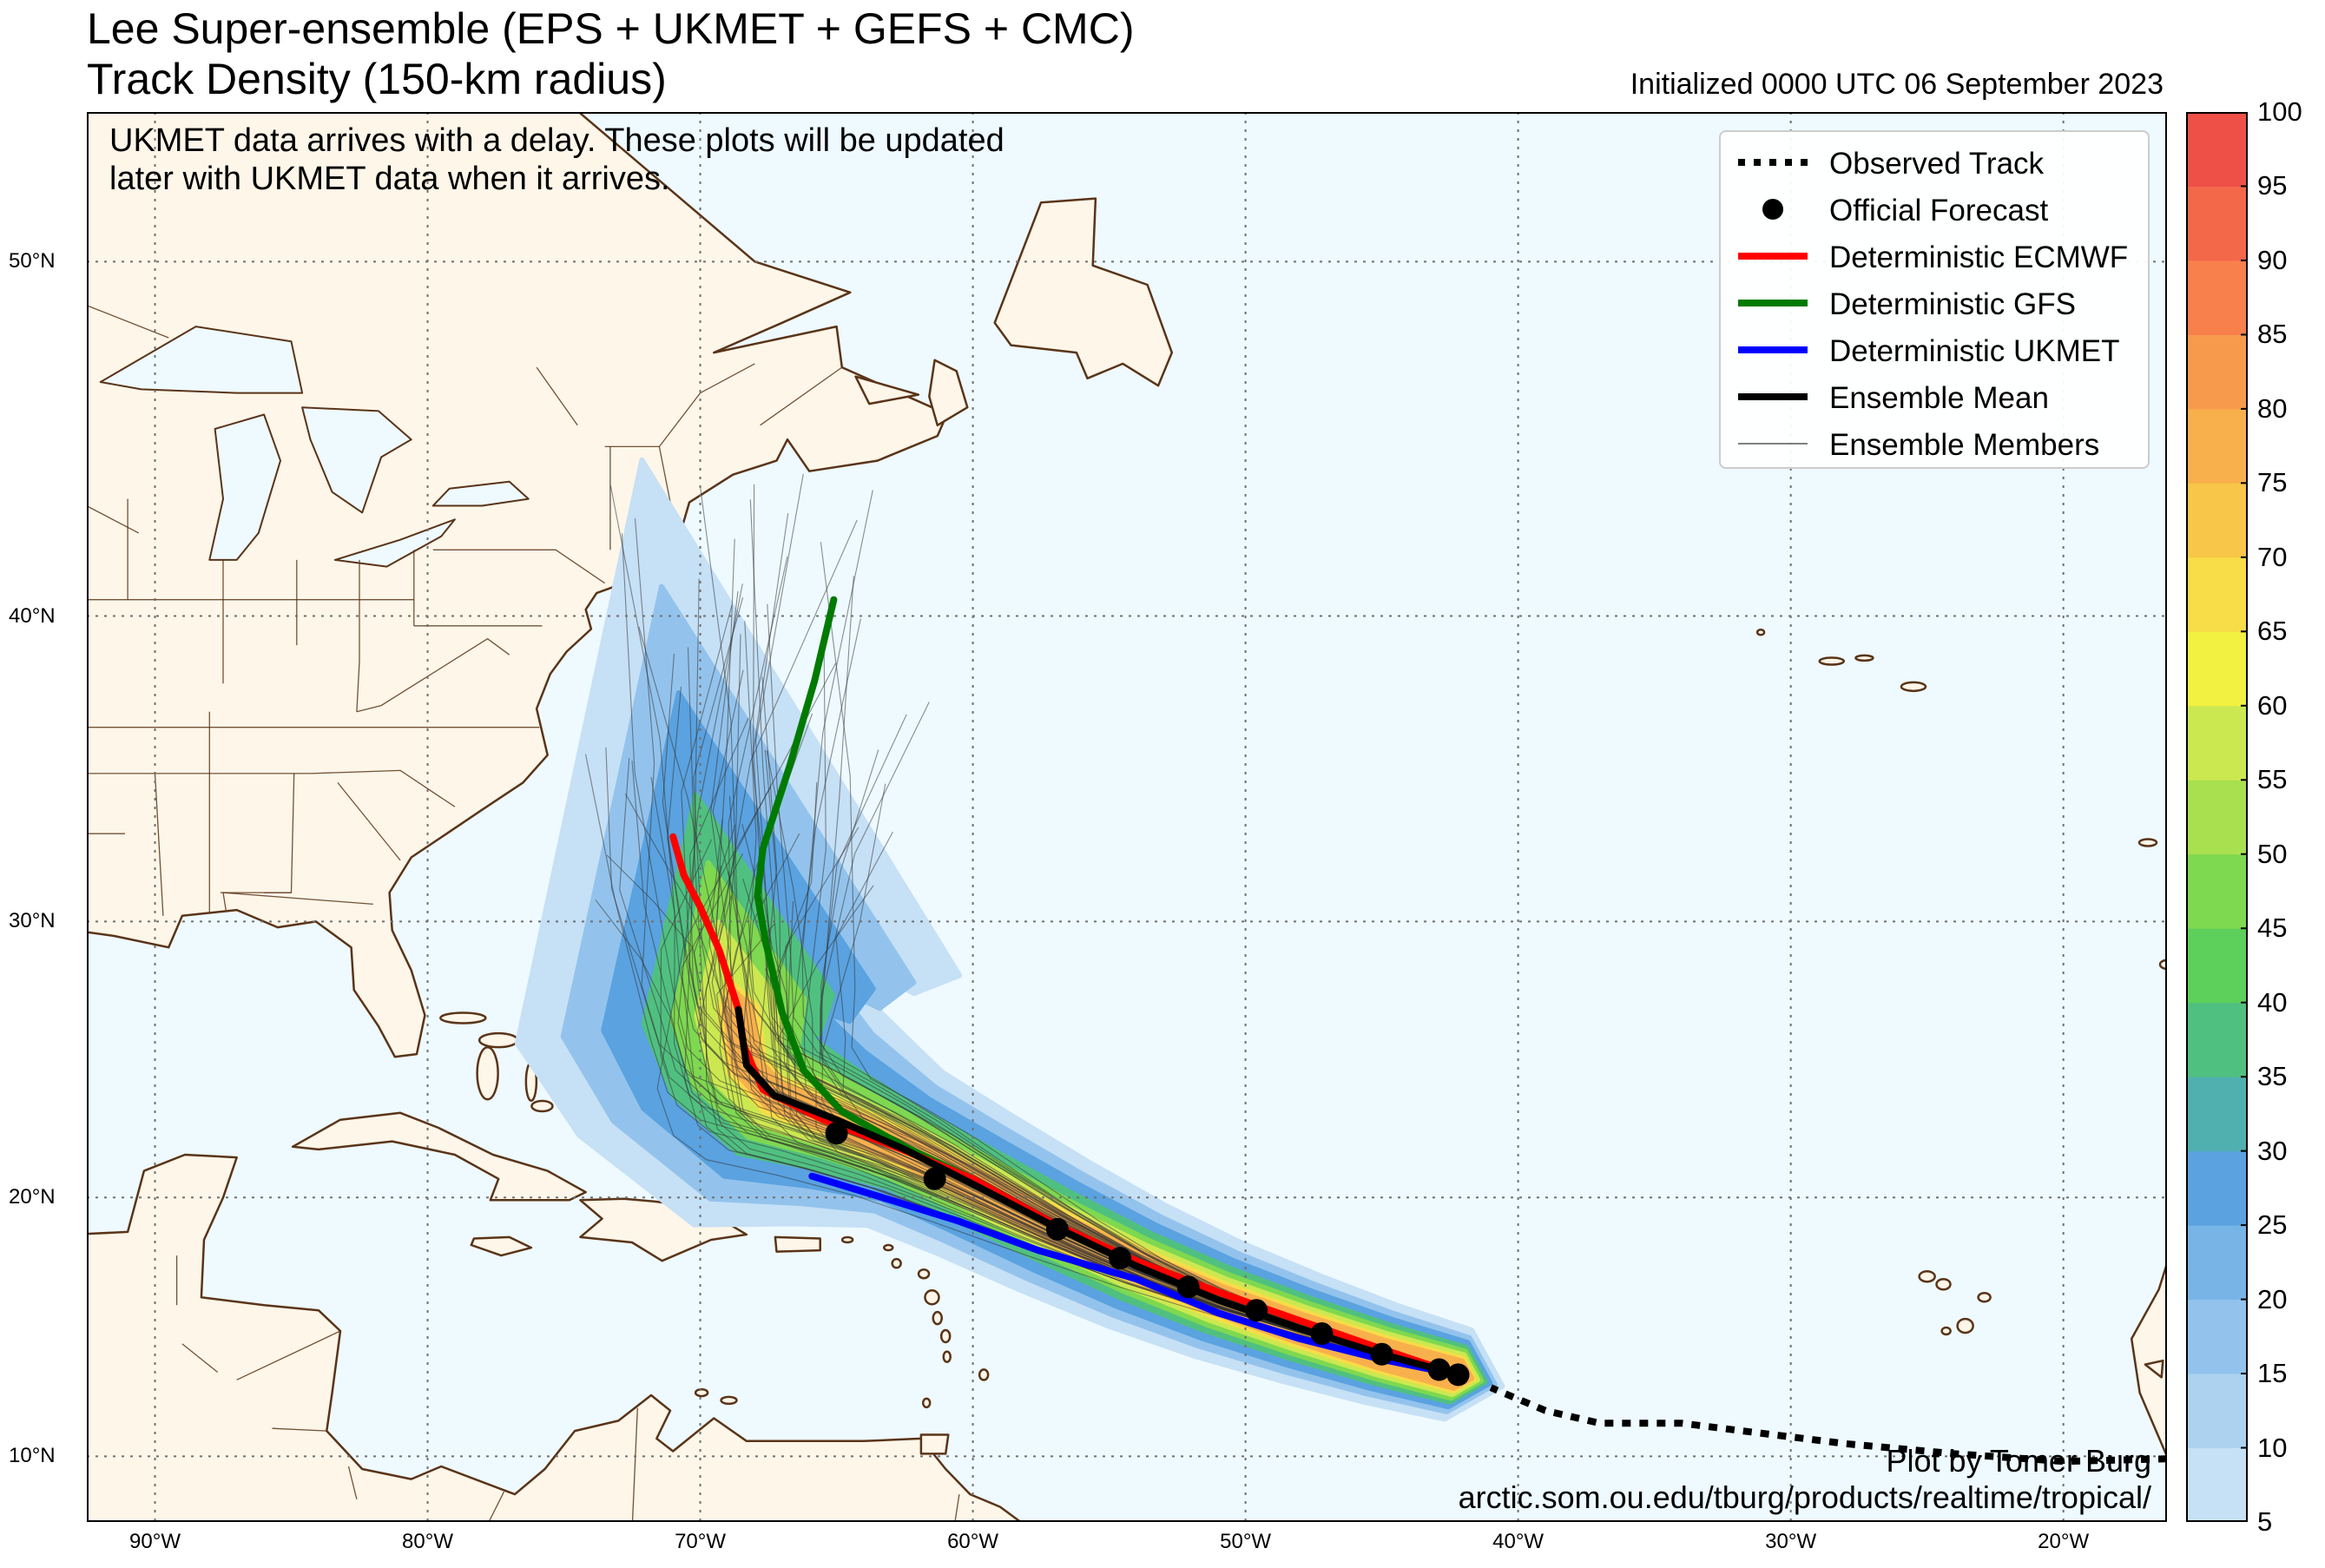 Image resolution: width=2325 pixels, height=1568 pixels. I want to click on africa-coastline-detail, so click(2154, 1369).